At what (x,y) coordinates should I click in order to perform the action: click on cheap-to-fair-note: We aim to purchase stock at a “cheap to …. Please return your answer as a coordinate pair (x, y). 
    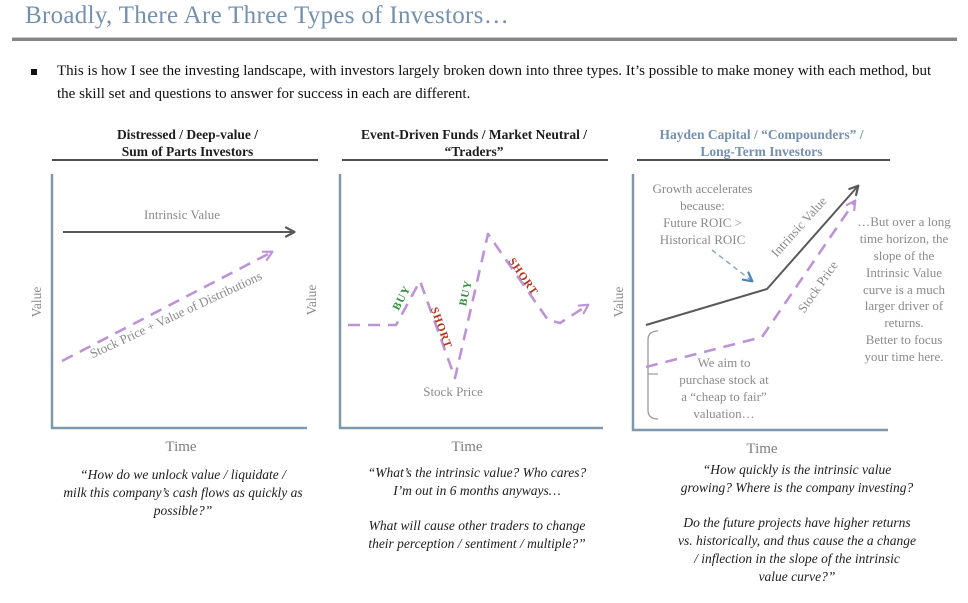
    Looking at the image, I should click on (724, 388).